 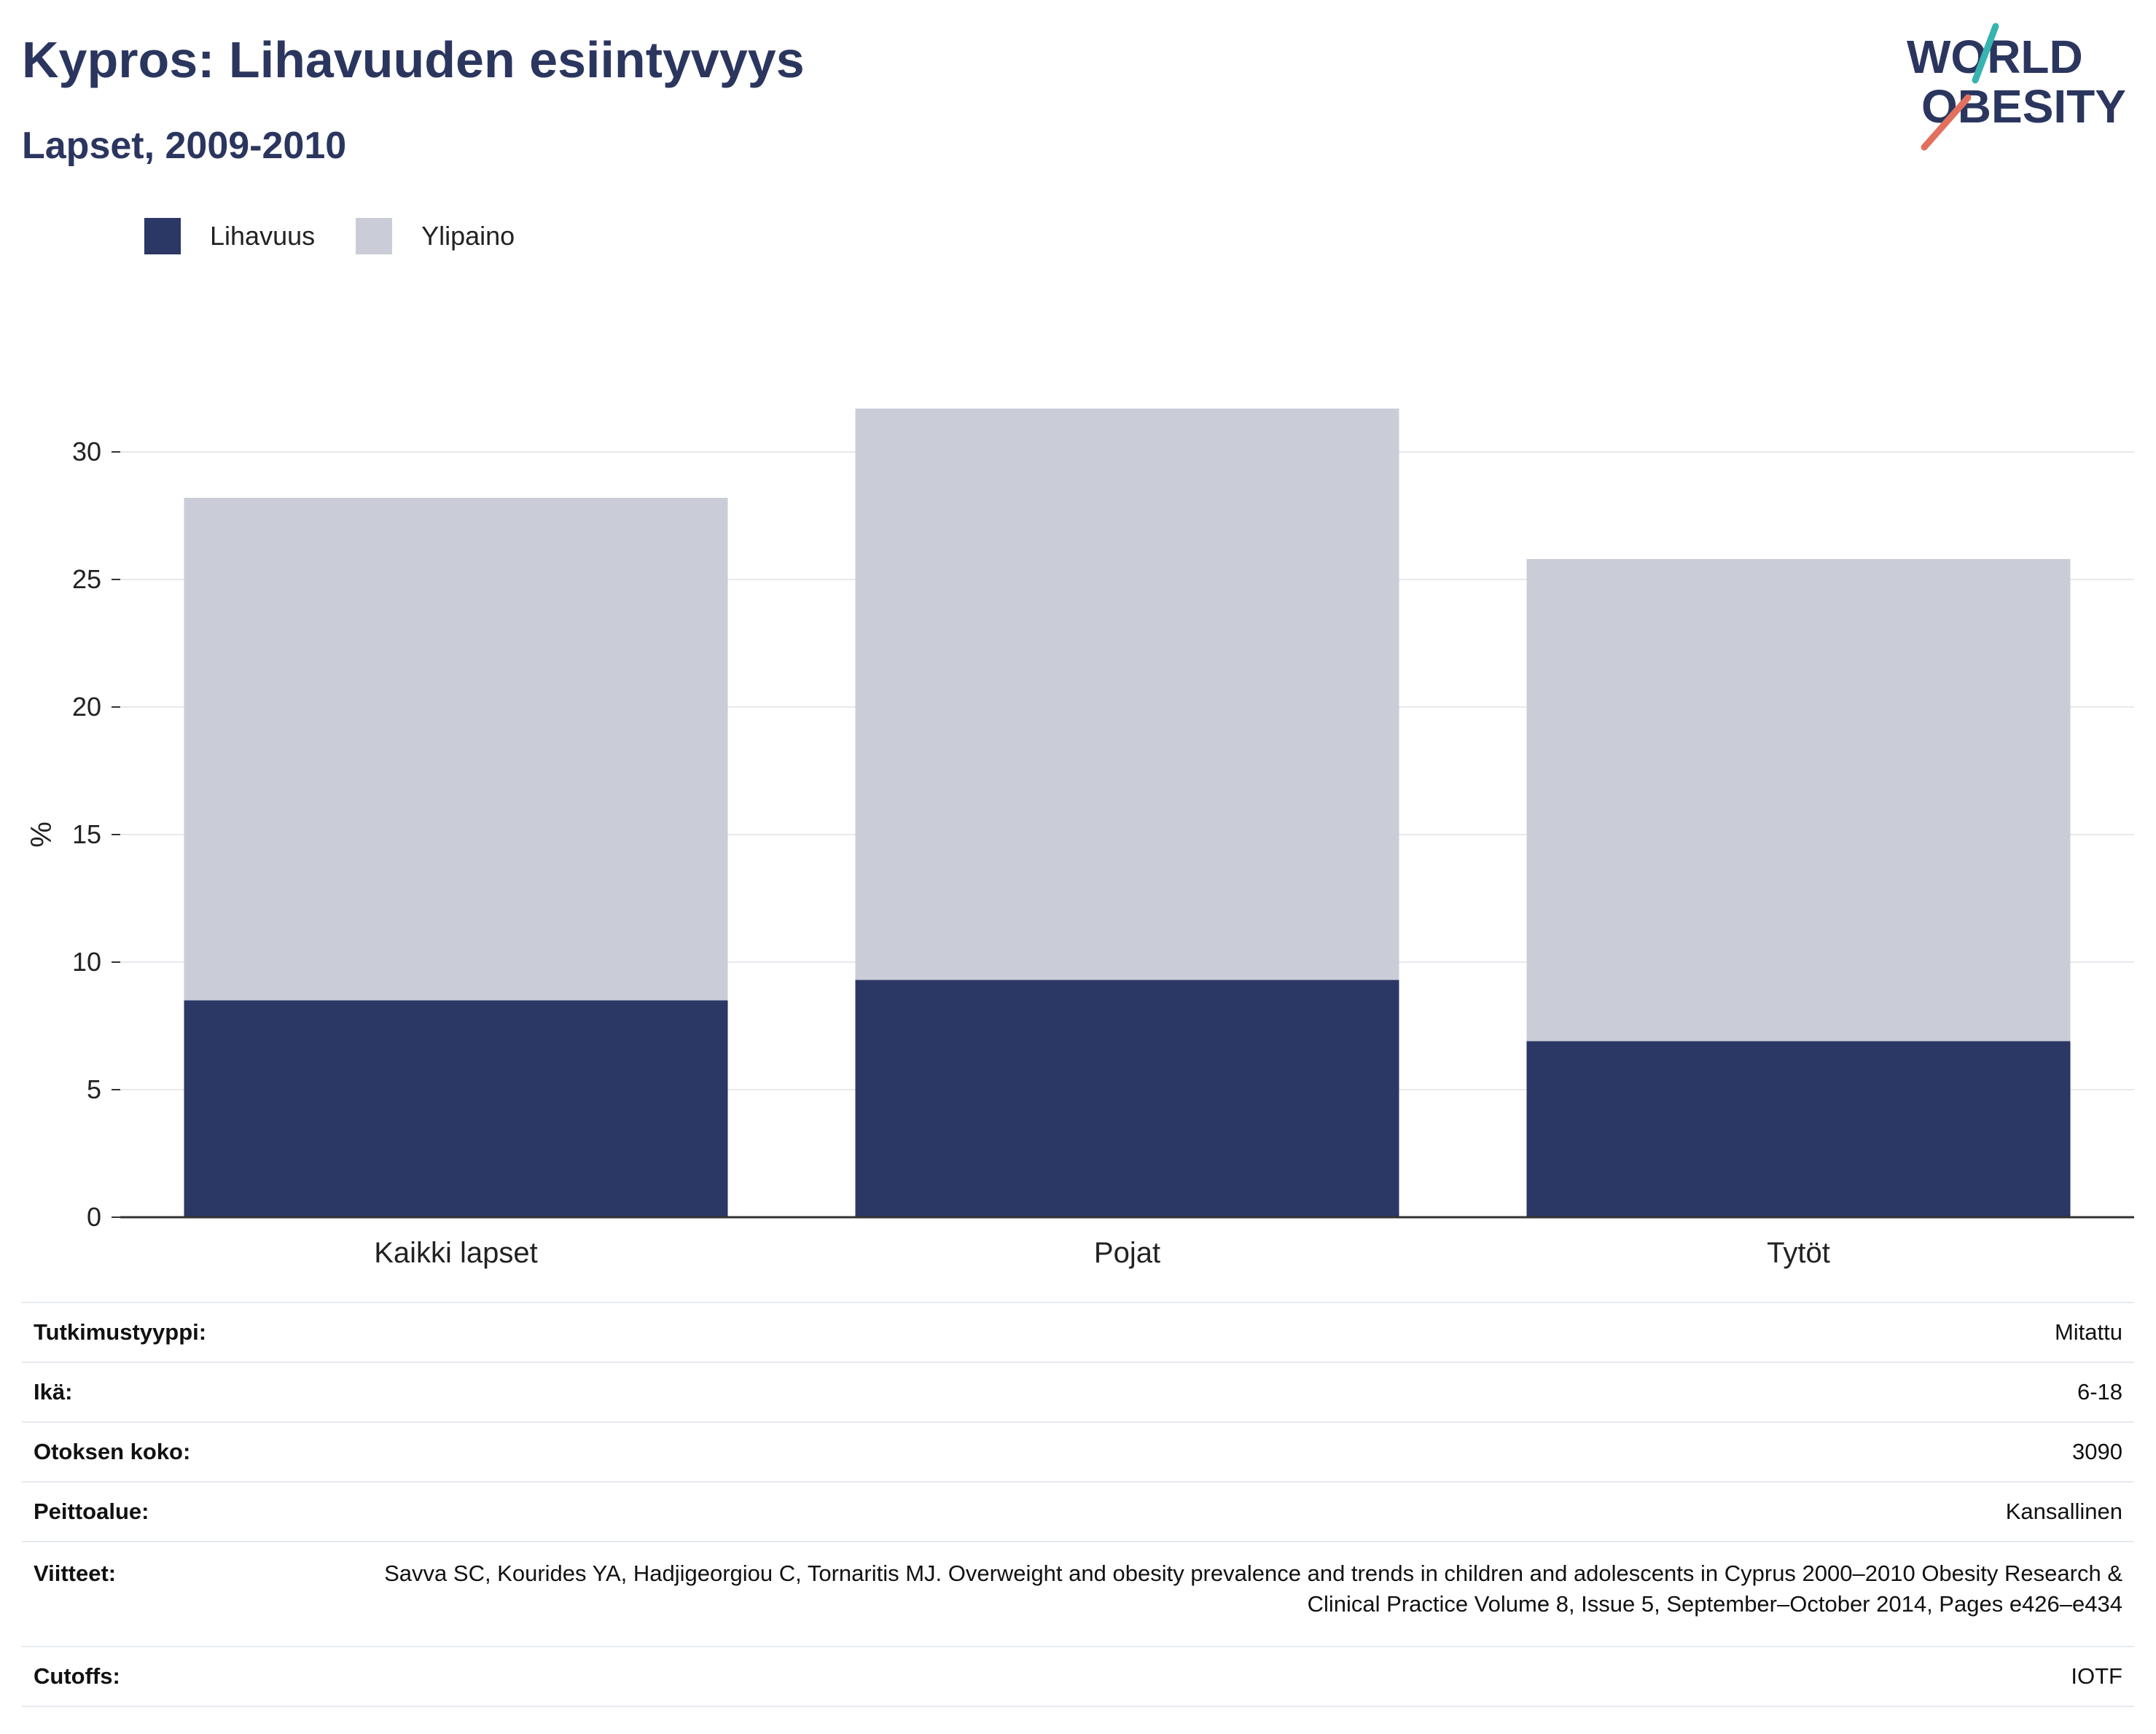 I want to click on legend-item-ylipaino: Ylipaino, so click(x=436, y=236).